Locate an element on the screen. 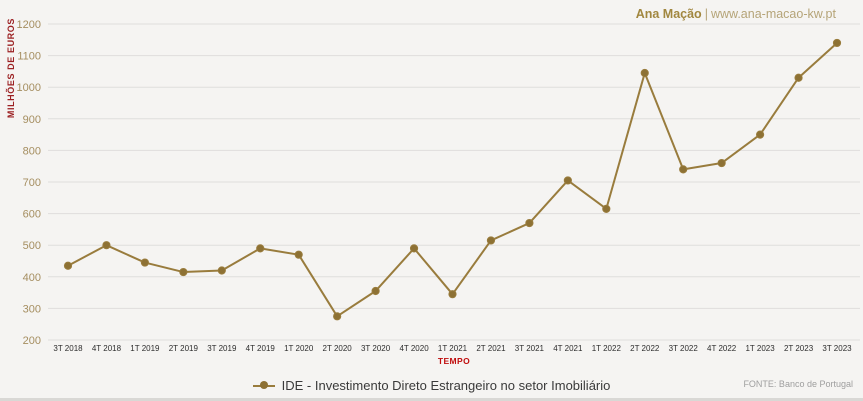 The height and width of the screenshot is (401, 863). site-url-link: www.ana-macao-kw.pt is located at coordinates (773, 14).